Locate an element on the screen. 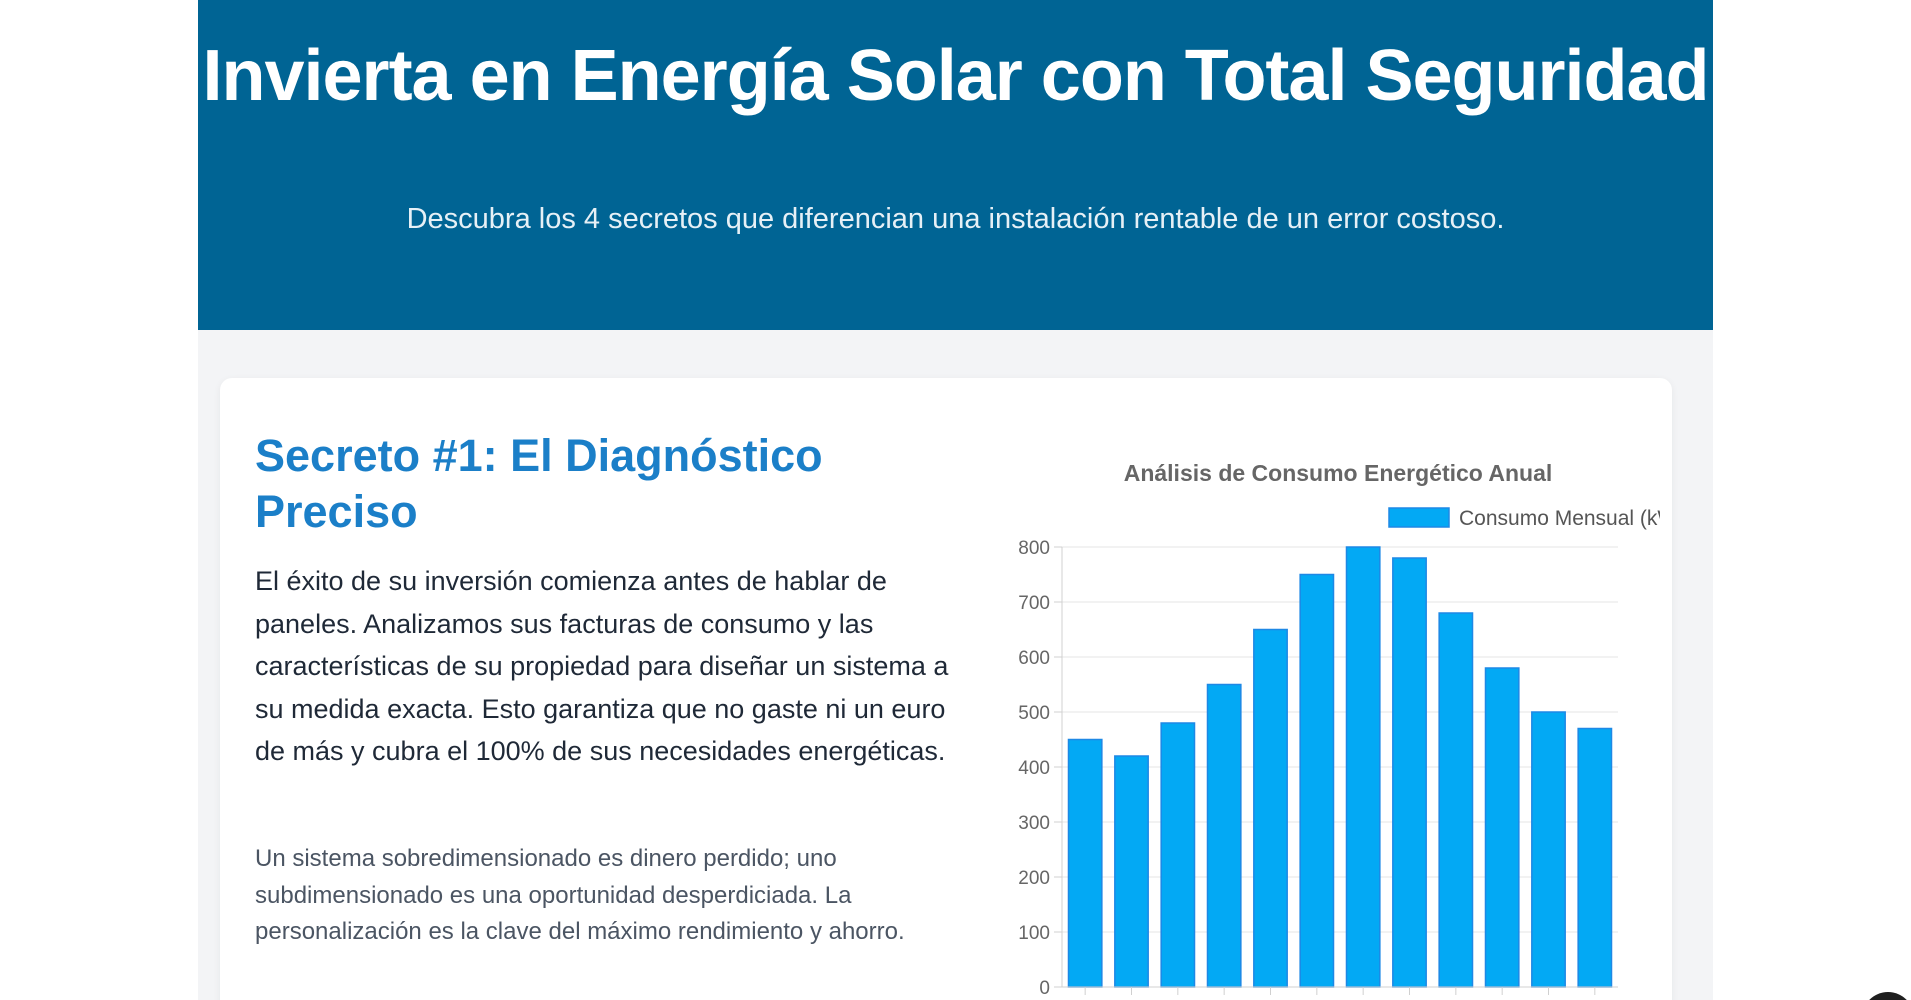  bar-nov is located at coordinates (1548, 849).